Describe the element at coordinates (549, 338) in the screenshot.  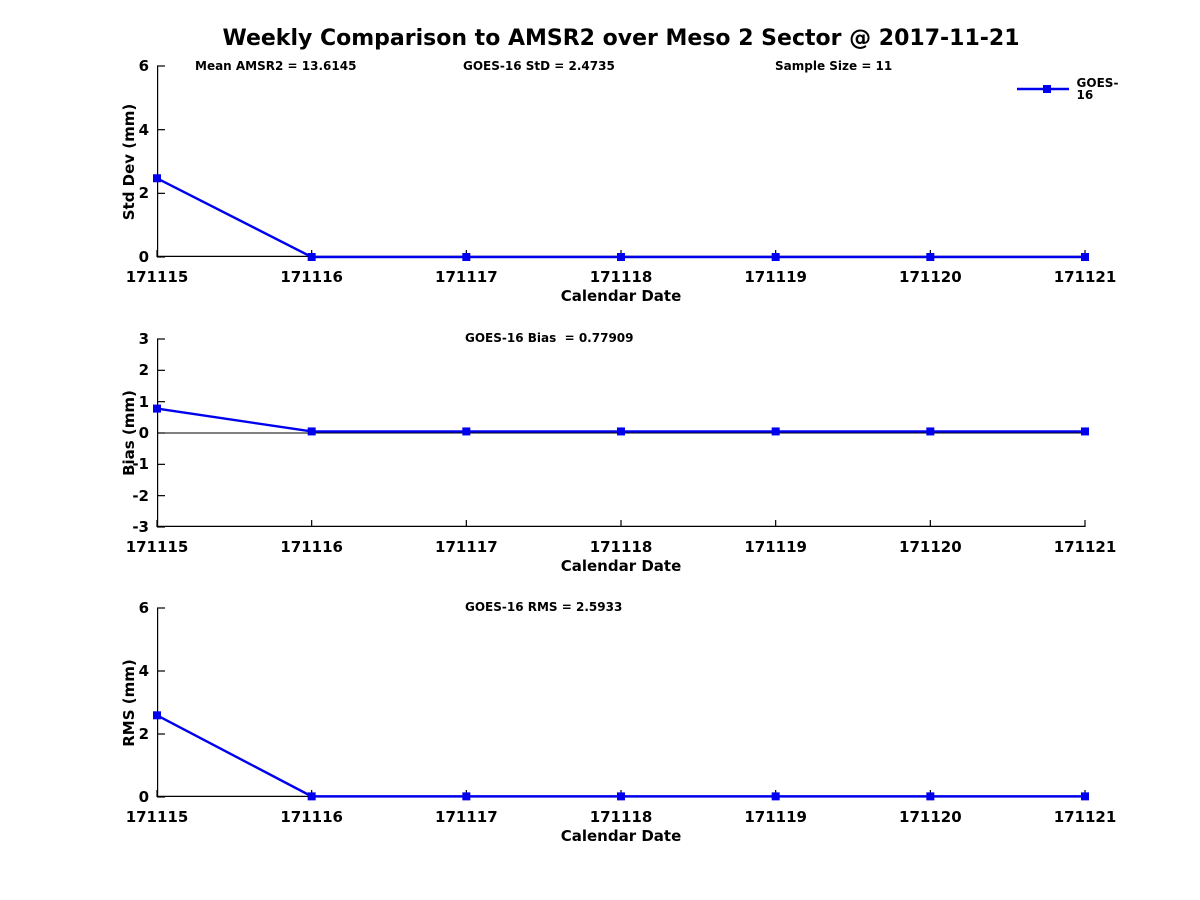
I see `annotation-goes16-bias: GOES-16 Bias = 0.77909` at that location.